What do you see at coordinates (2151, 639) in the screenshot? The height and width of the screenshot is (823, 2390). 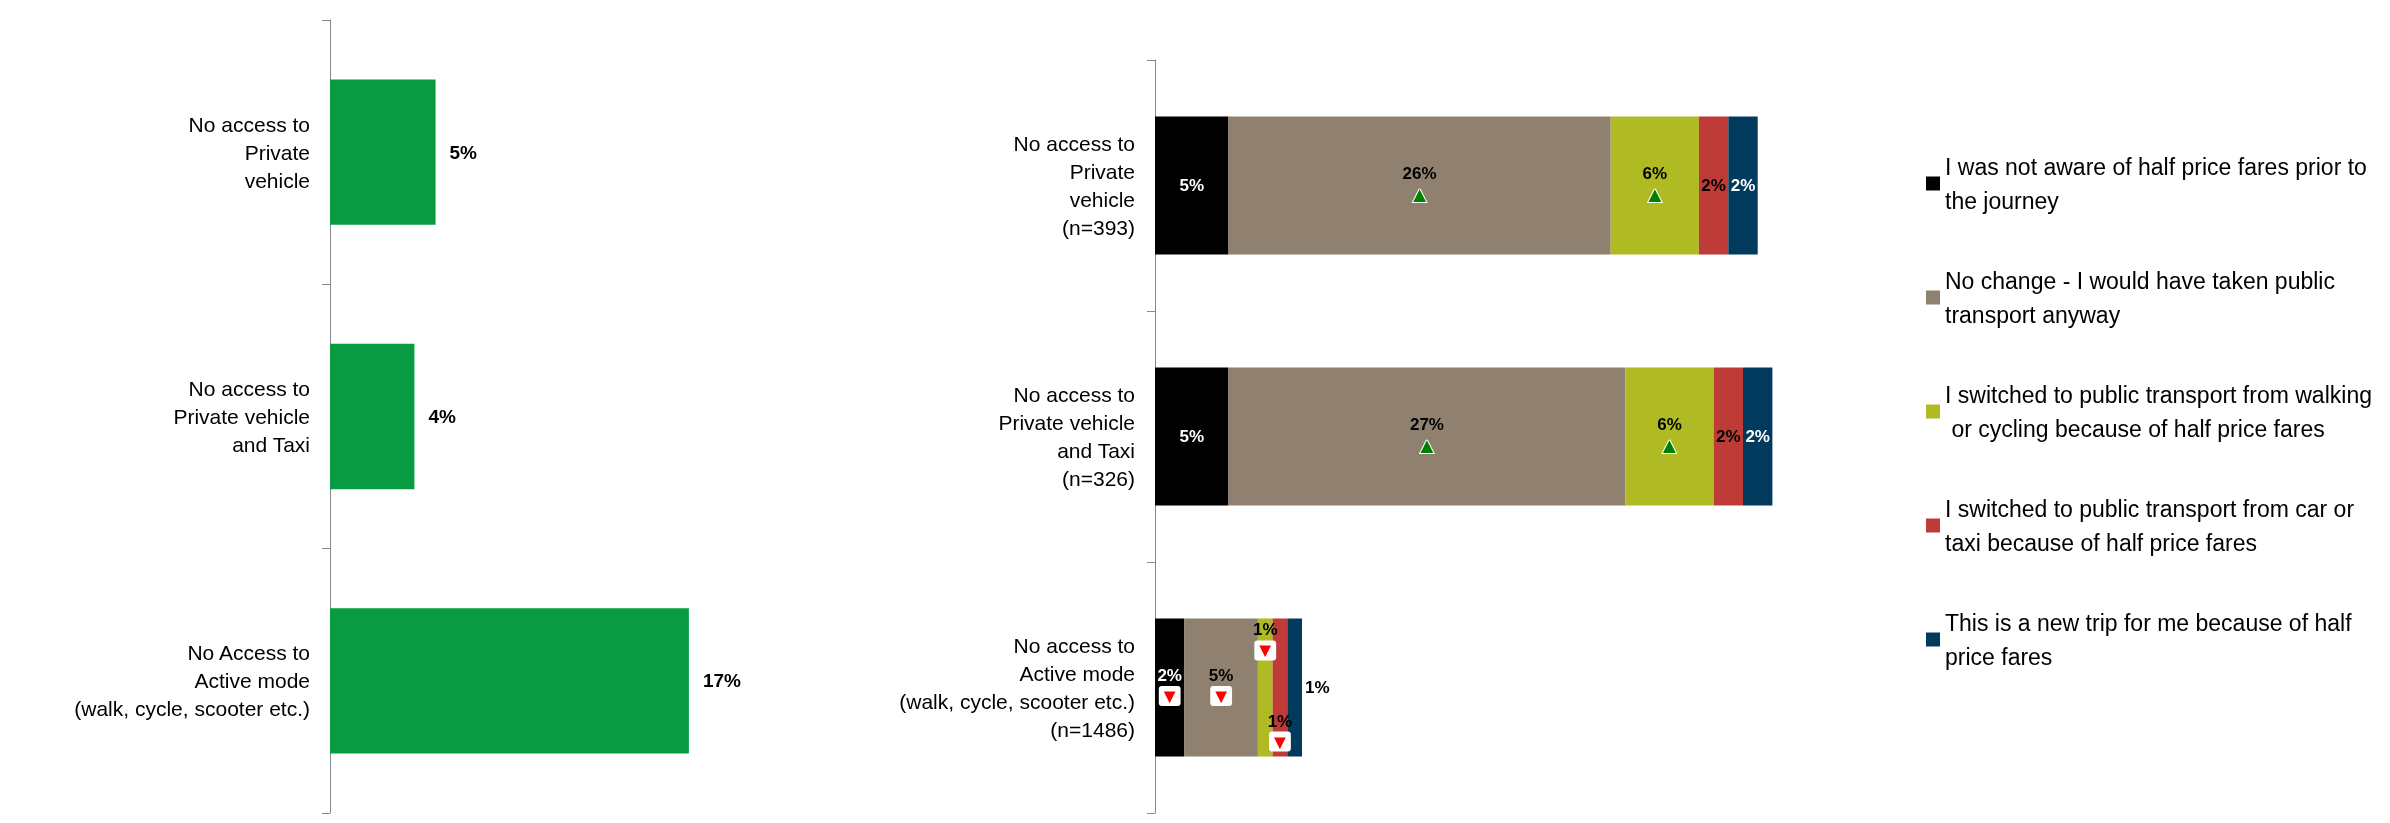 I see `legend-label: This is a new trip for me because of half price fares` at bounding box center [2151, 639].